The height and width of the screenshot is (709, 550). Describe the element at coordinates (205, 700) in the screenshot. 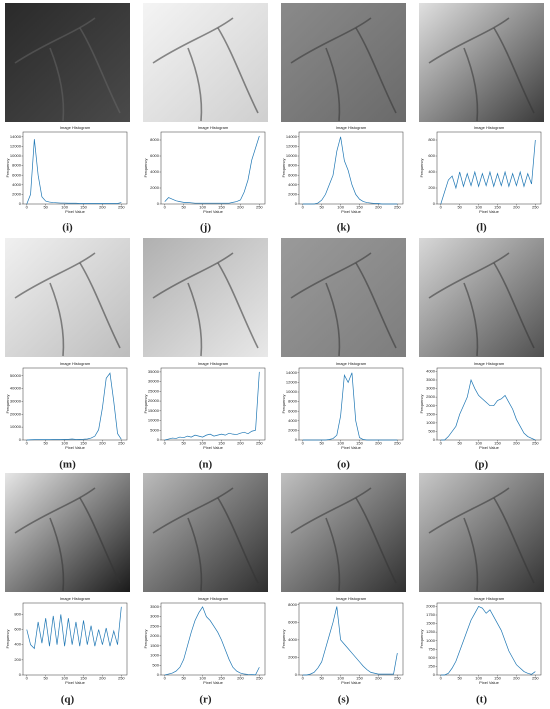

I see `panel-label: (r)` at that location.